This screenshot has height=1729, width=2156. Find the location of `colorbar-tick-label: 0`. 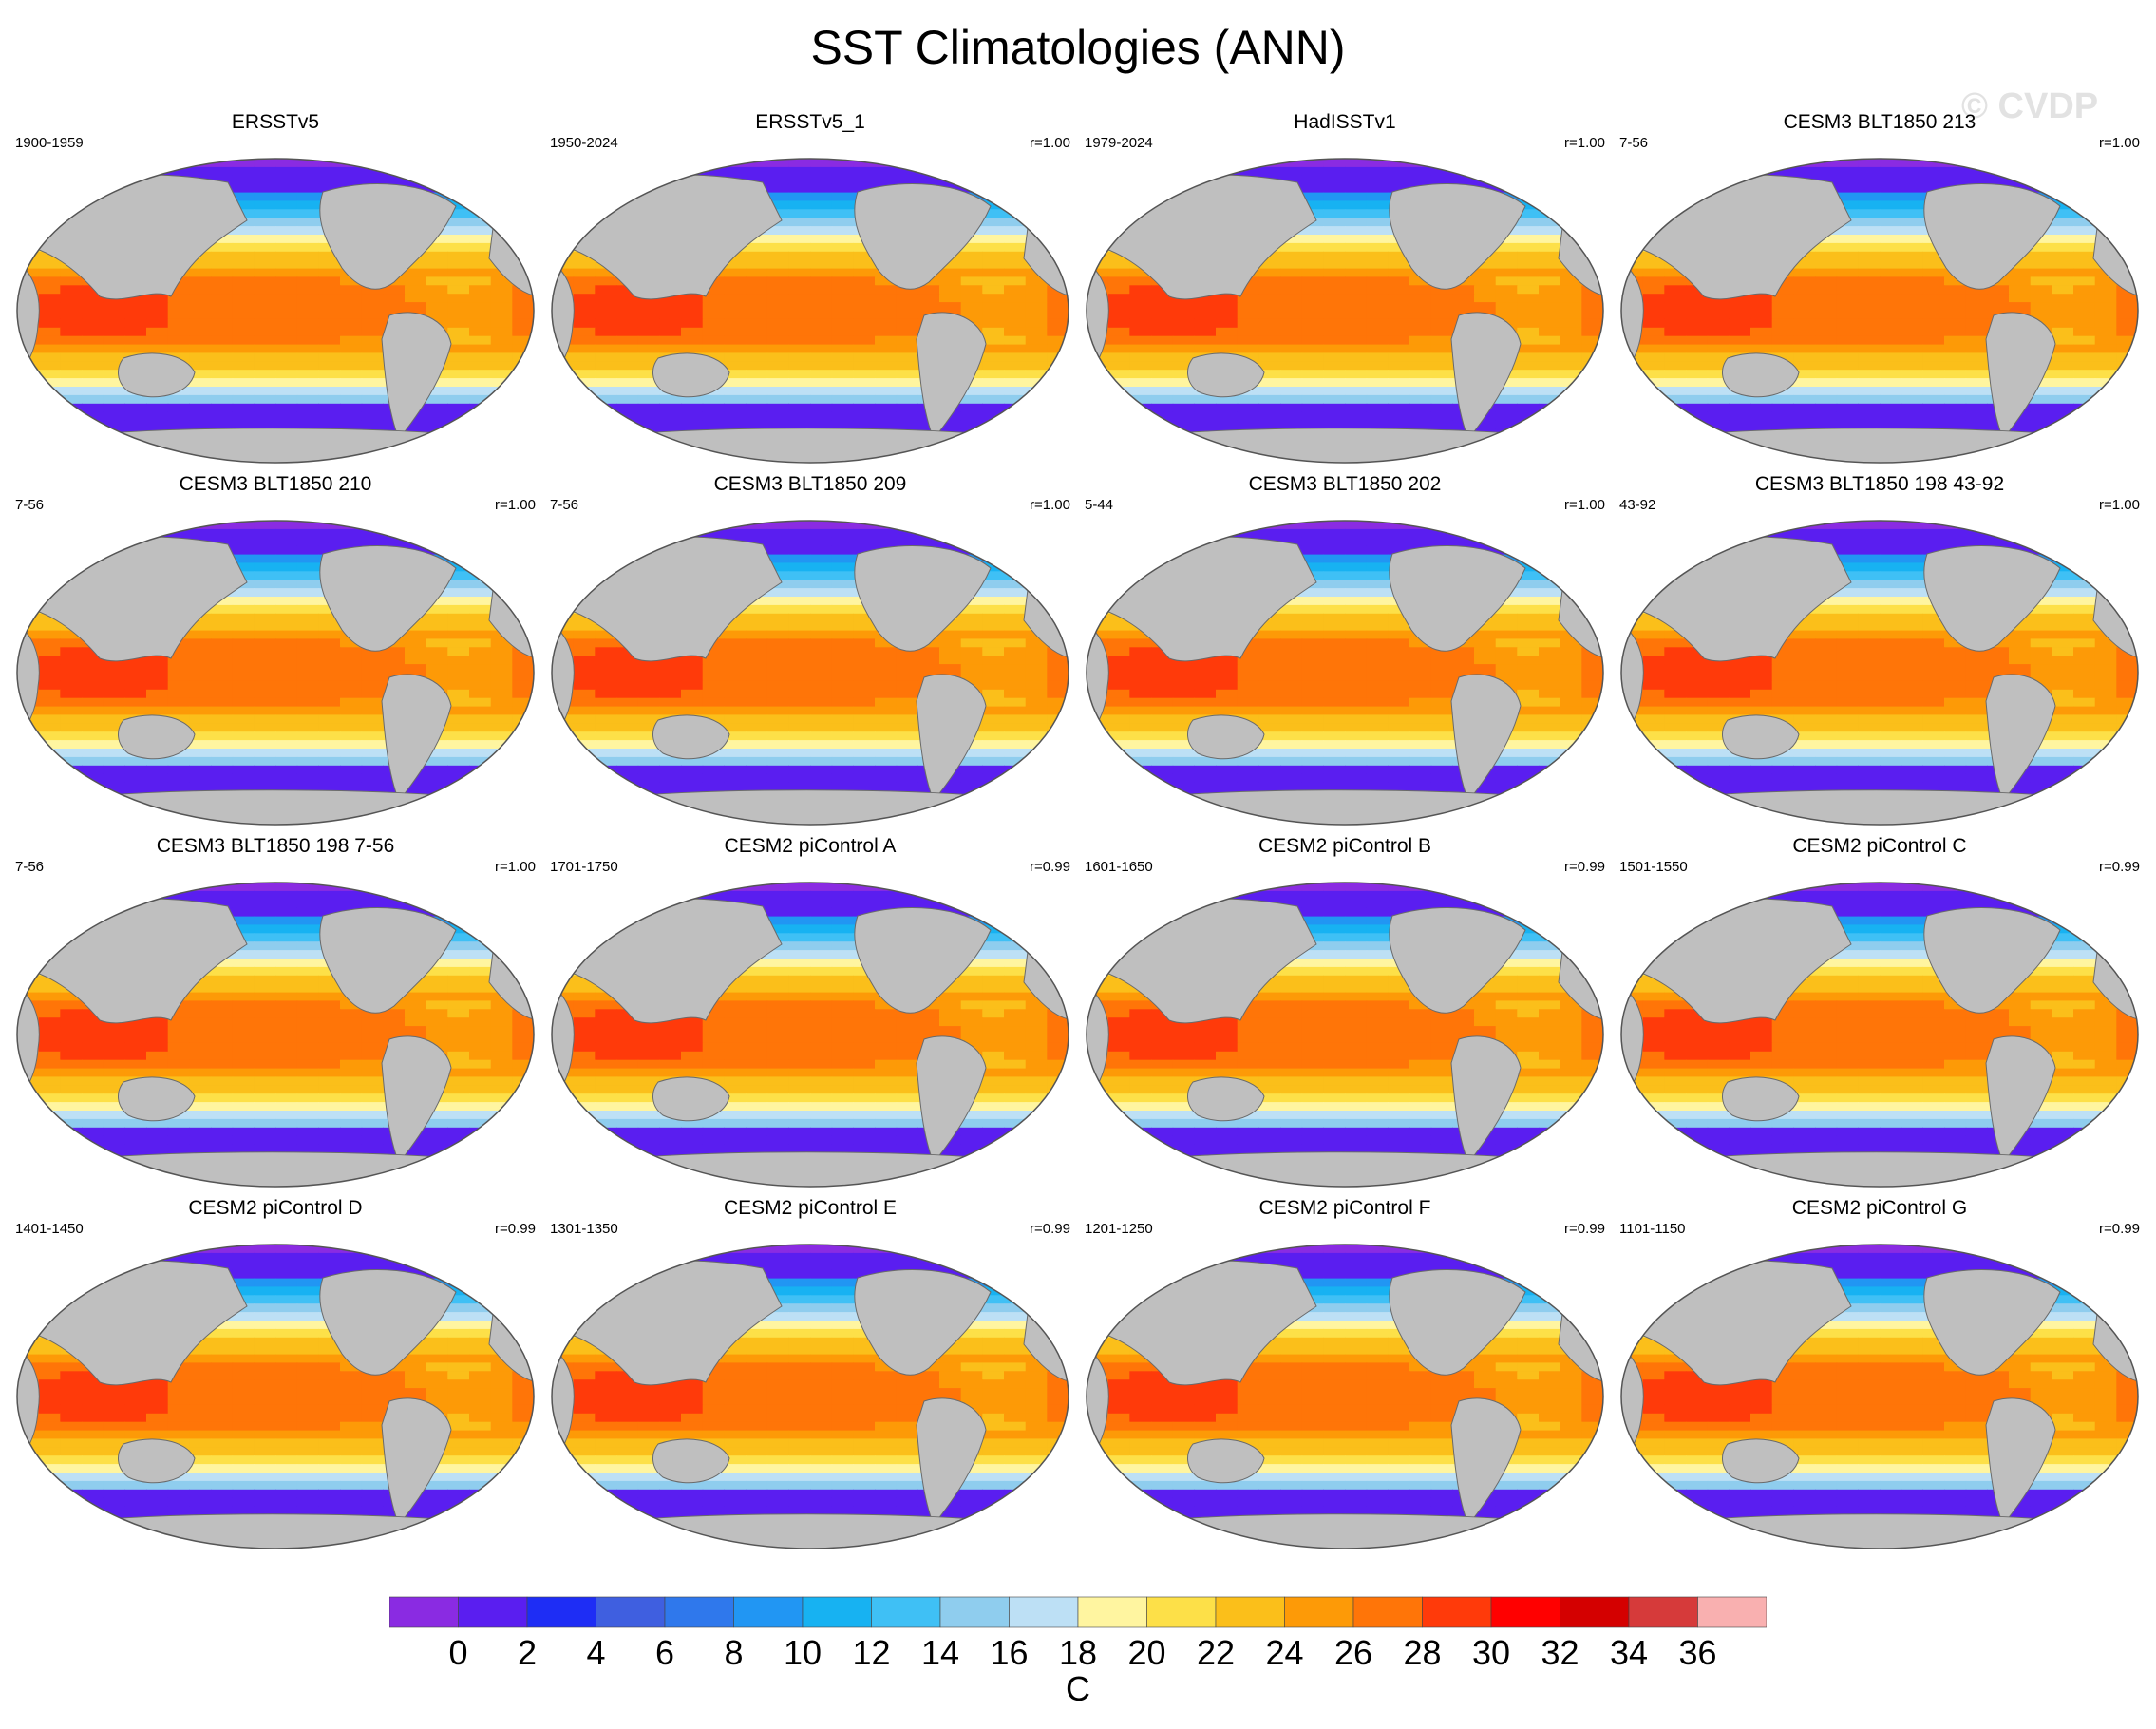

colorbar-tick-label: 0 is located at coordinates (458, 1652).